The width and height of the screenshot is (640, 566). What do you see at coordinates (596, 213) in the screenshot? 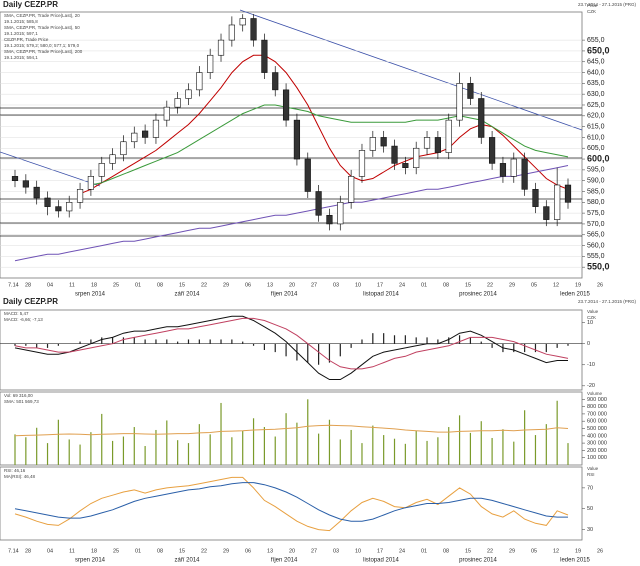
I see `y-tick-label: 575,0` at bounding box center [596, 213].